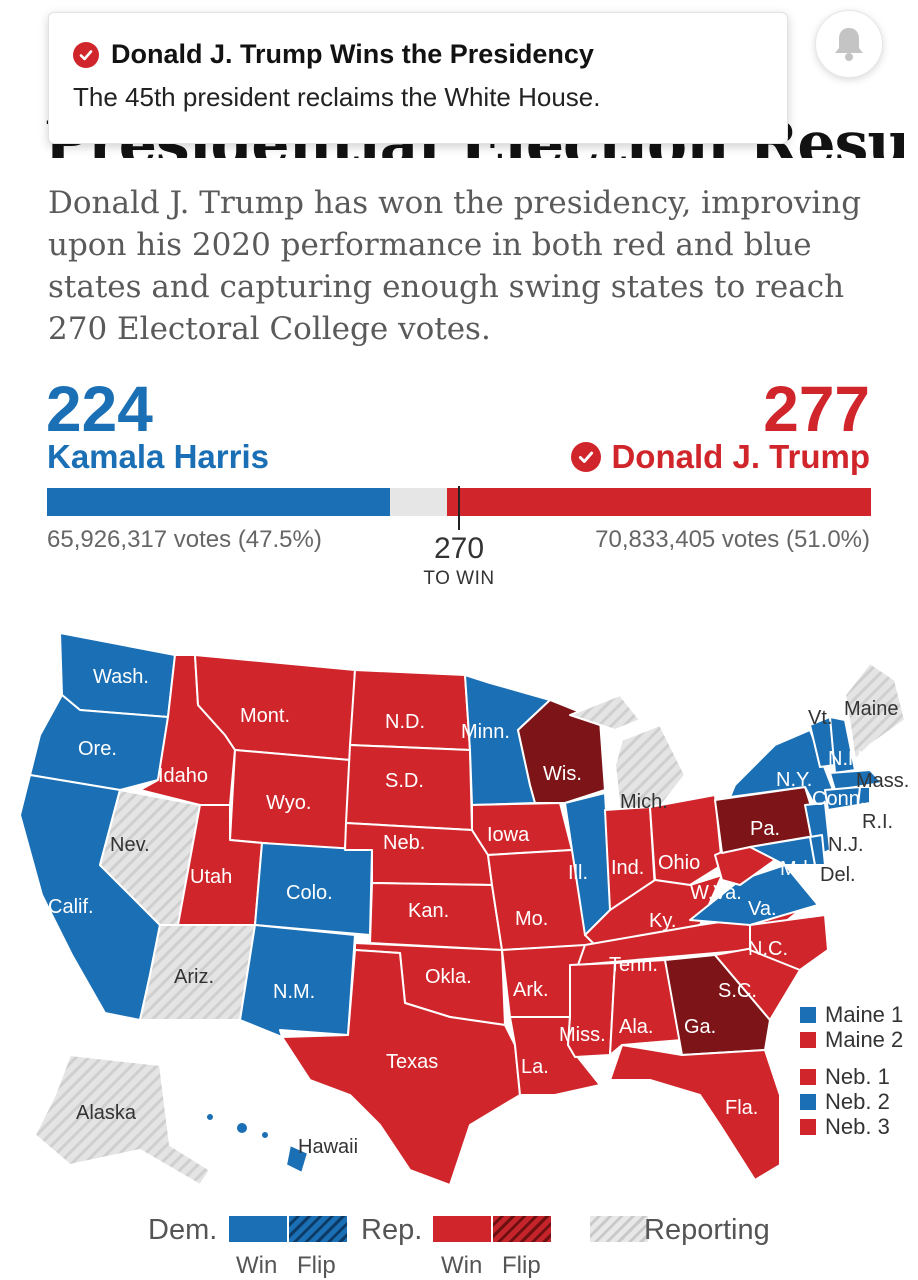  I want to click on split-label: Neb. 1, so click(857, 1076).